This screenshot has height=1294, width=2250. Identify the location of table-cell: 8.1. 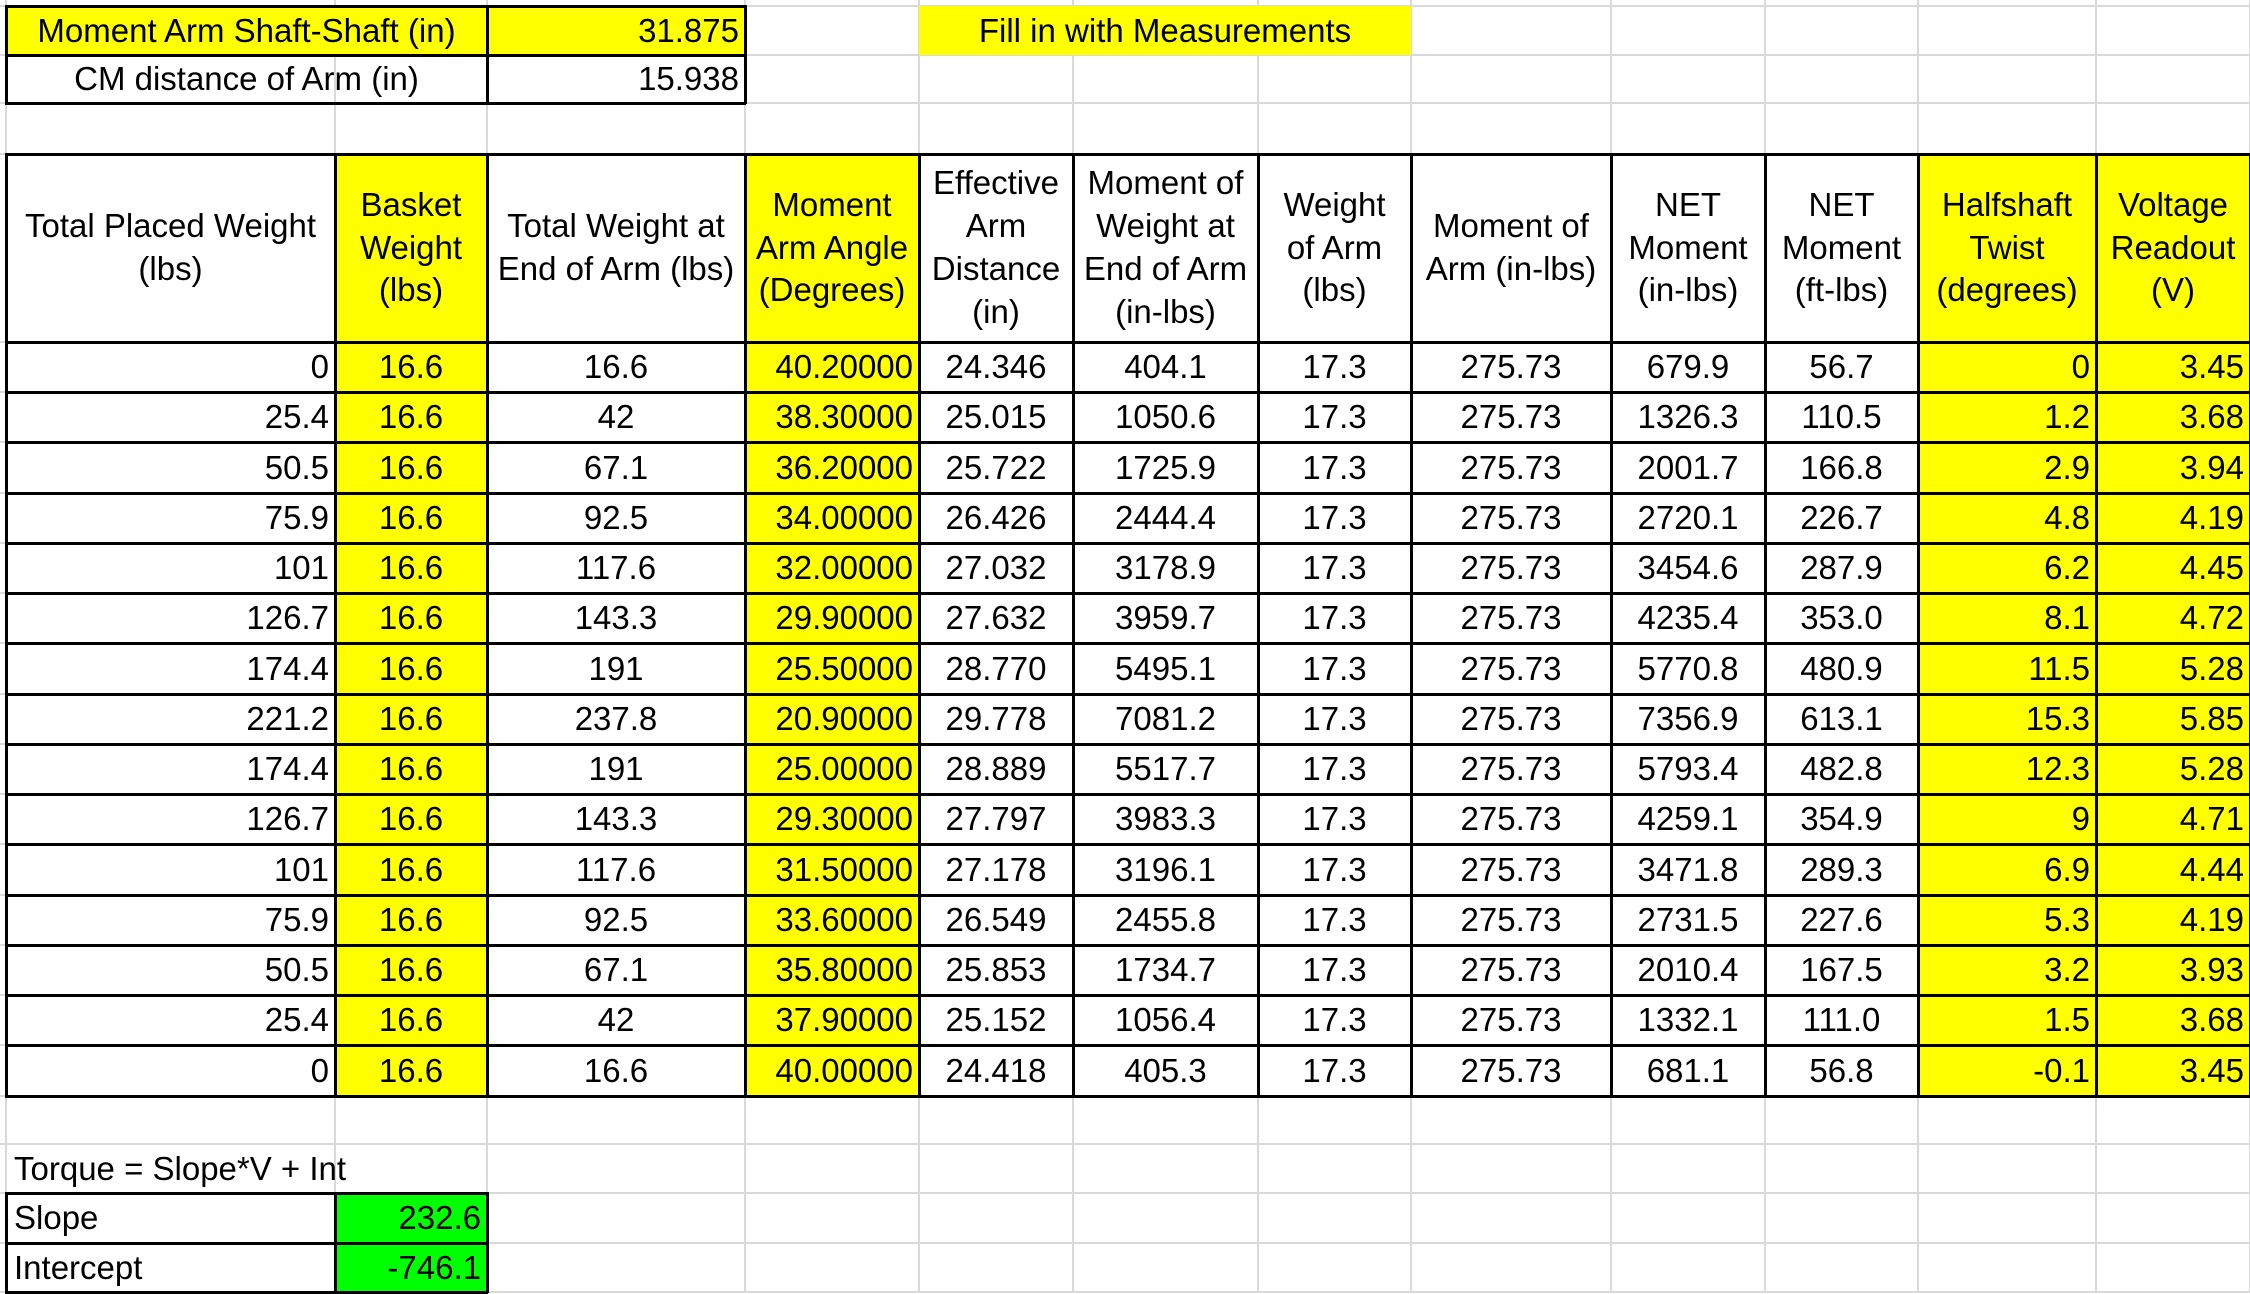
(2007, 618).